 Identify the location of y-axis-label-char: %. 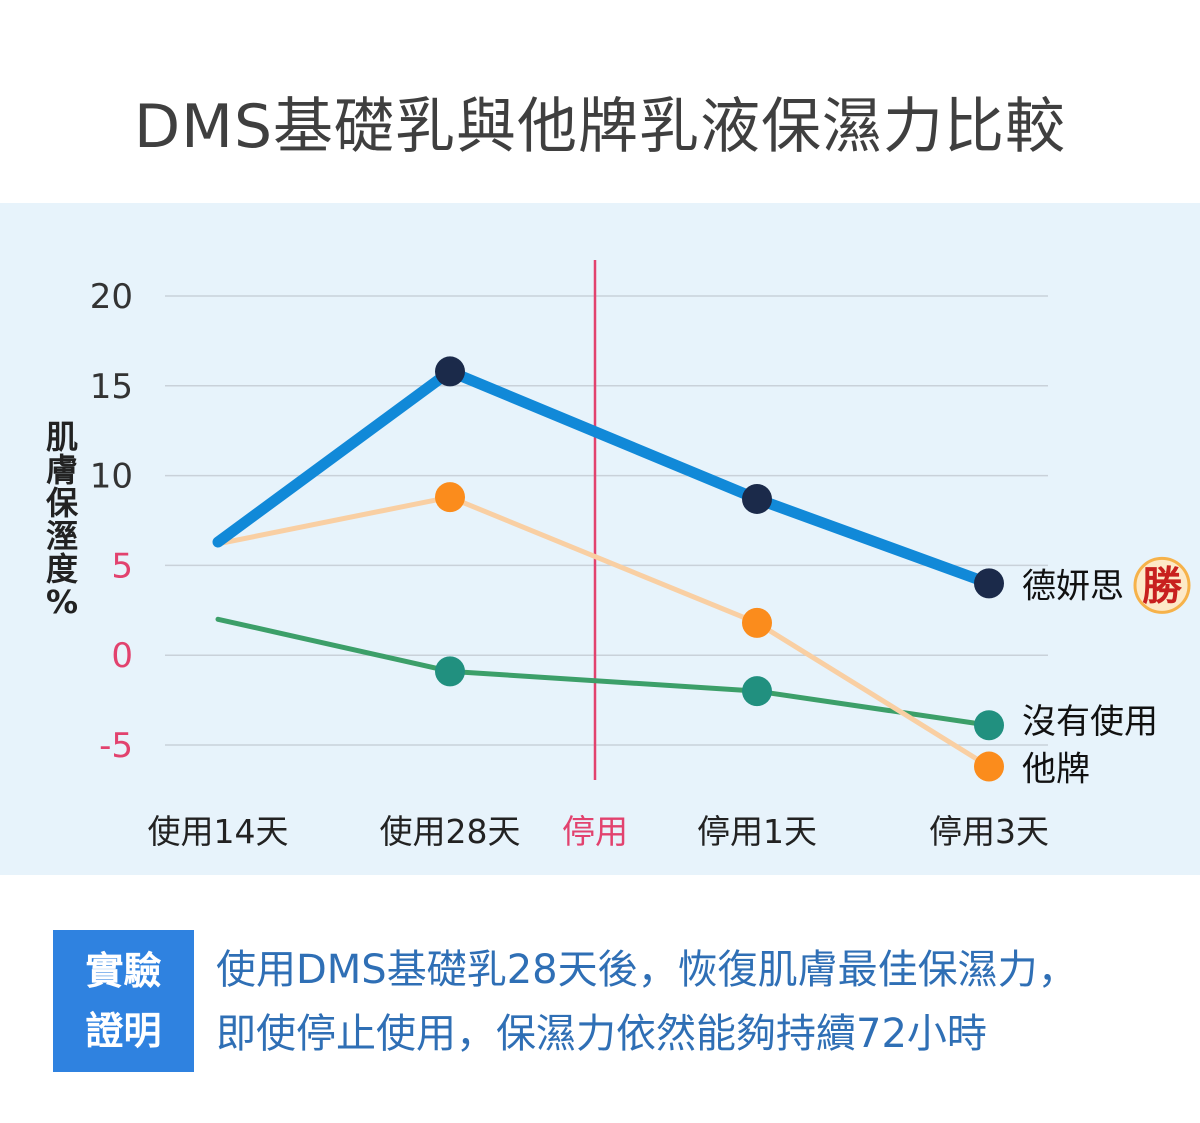
(62, 602).